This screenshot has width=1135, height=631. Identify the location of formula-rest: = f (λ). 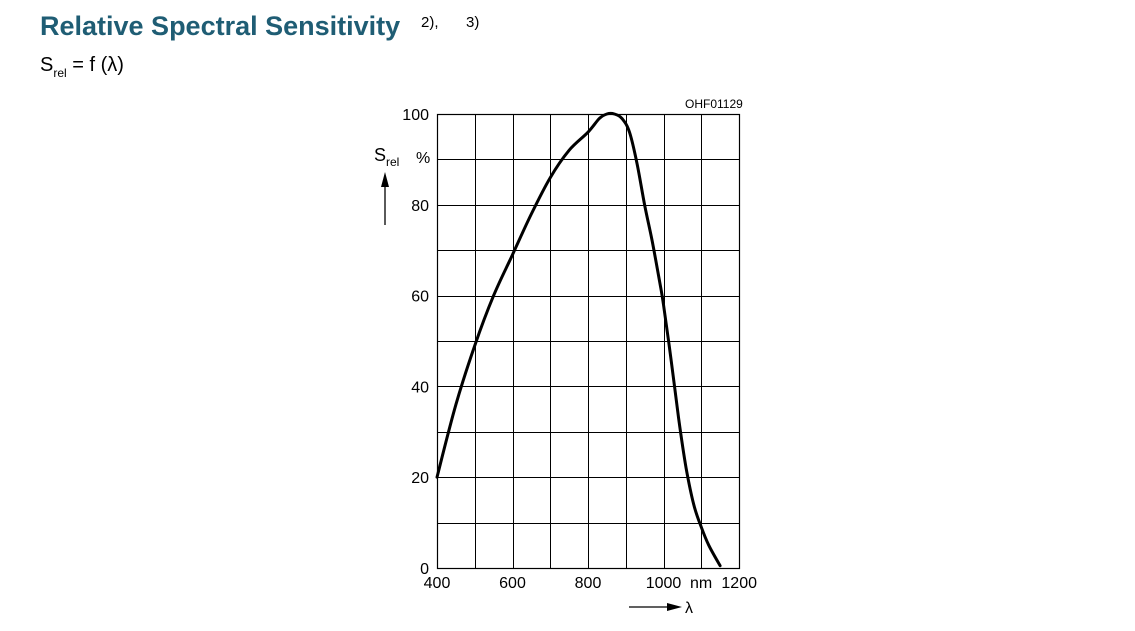
(95, 65).